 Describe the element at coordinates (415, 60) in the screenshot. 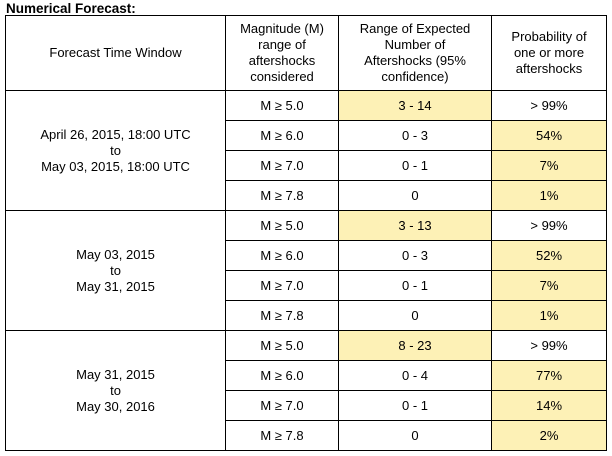

I see `header-range-line: Aftershocks (95%` at that location.